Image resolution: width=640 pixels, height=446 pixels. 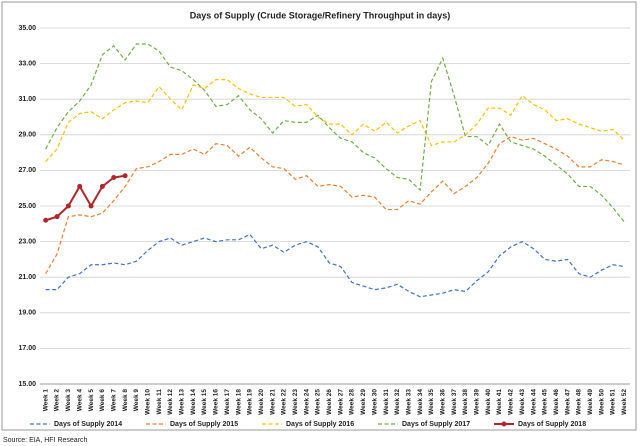 What do you see at coordinates (27, 384) in the screenshot?
I see `y-tick-label: 15.00` at bounding box center [27, 384].